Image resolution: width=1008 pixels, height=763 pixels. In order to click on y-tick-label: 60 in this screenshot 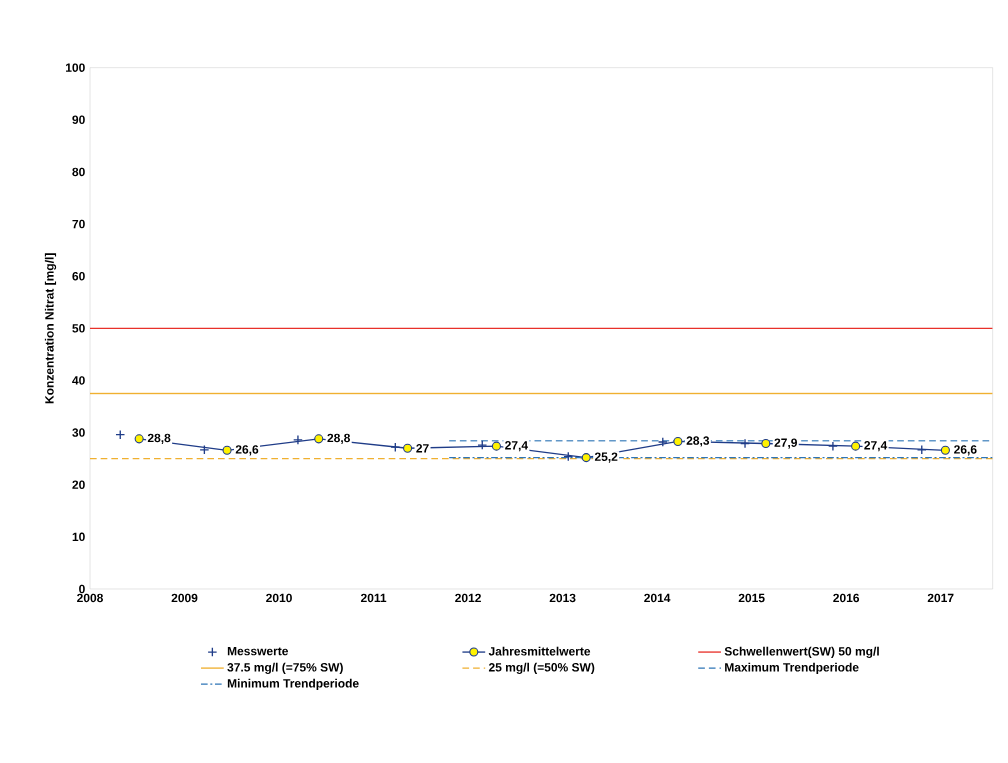, I will do `click(78, 276)`.